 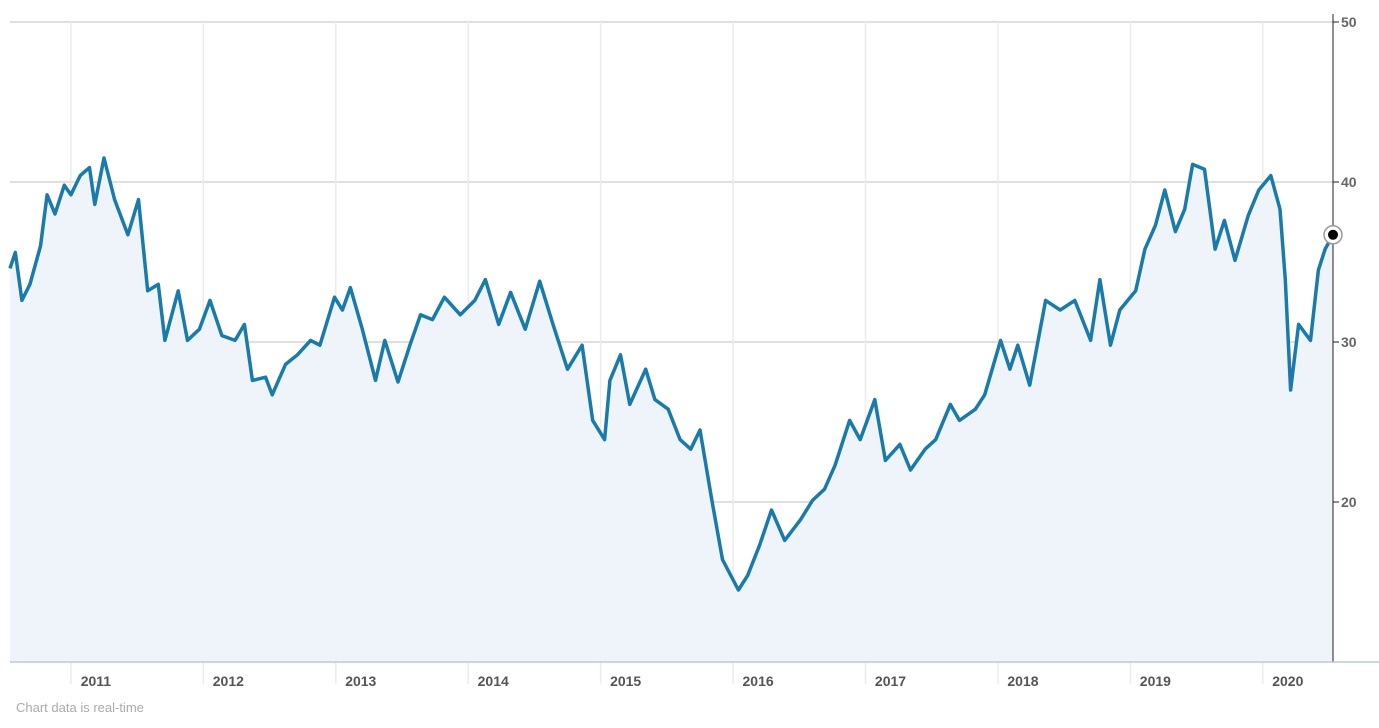 I want to click on y-tick-label: 30, so click(x=1349, y=342).